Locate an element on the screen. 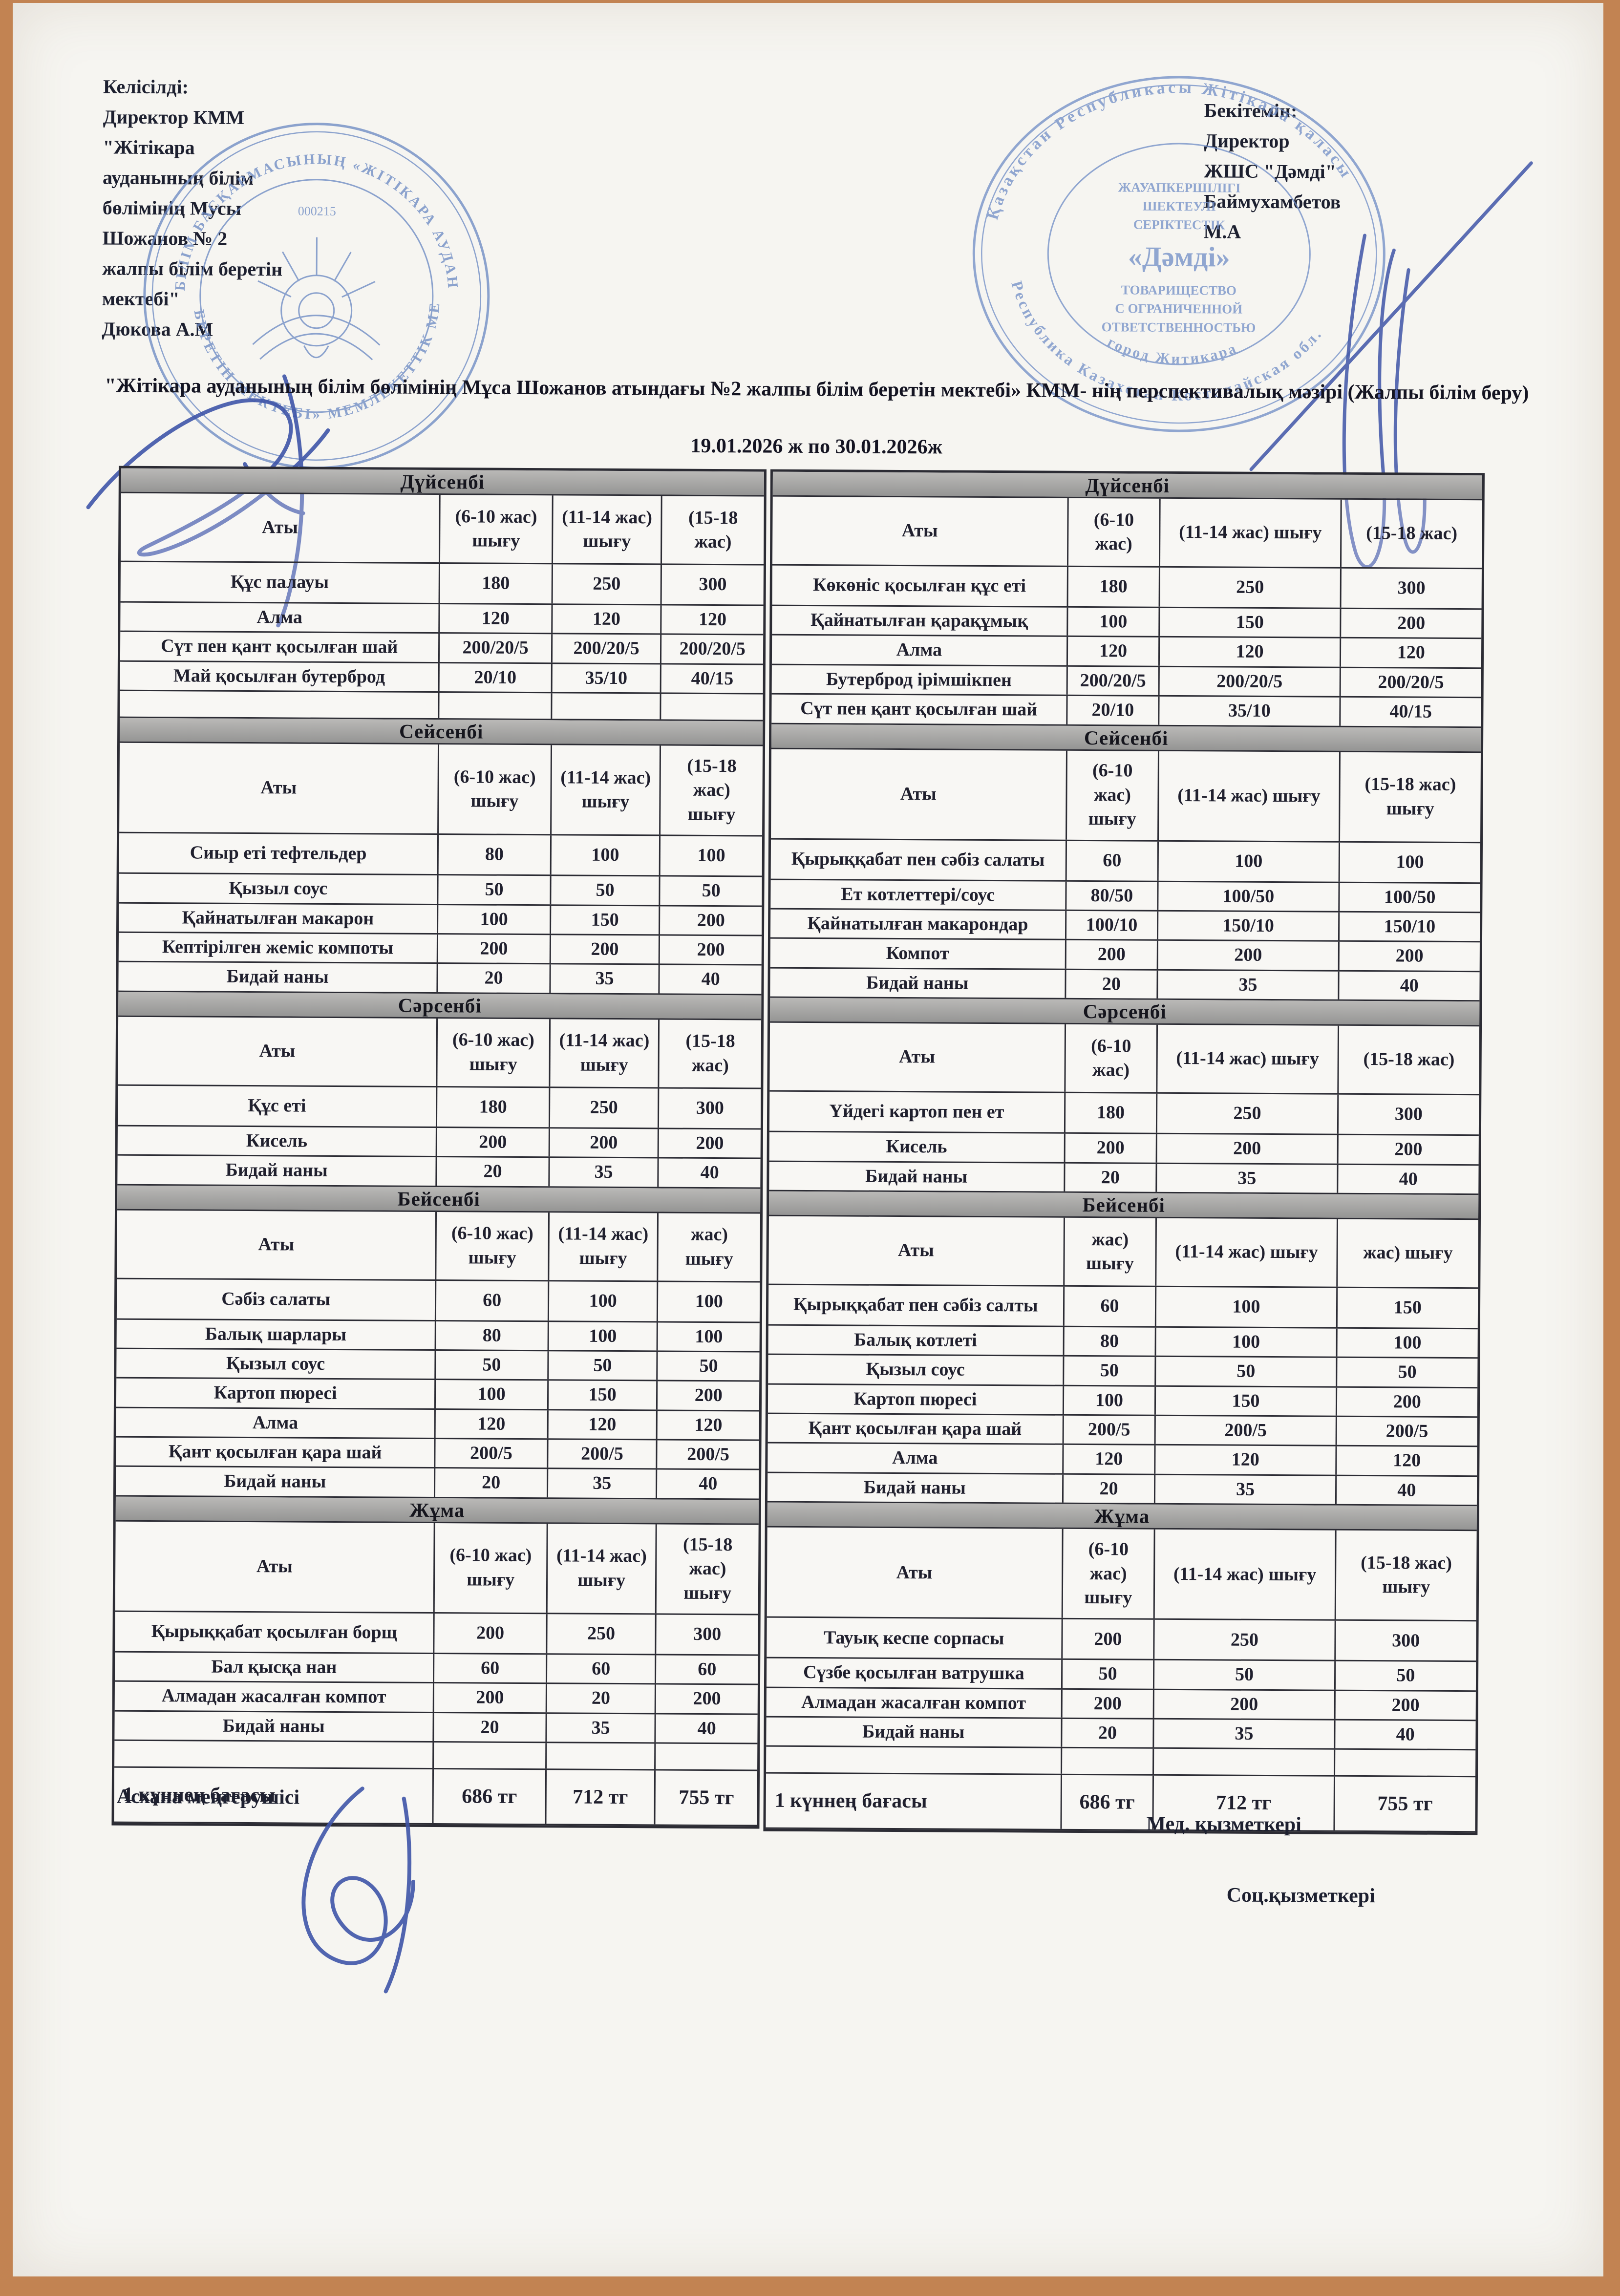 This screenshot has width=1620, height=2296. menu-item-name: Көкөніс қосылған құс еті is located at coordinates (919, 585).